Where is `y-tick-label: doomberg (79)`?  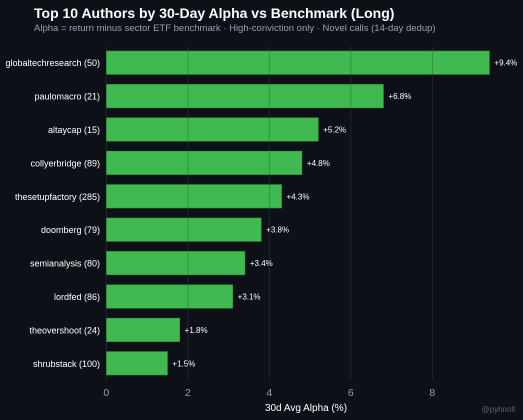
y-tick-label: doomberg (79) is located at coordinates (70, 230).